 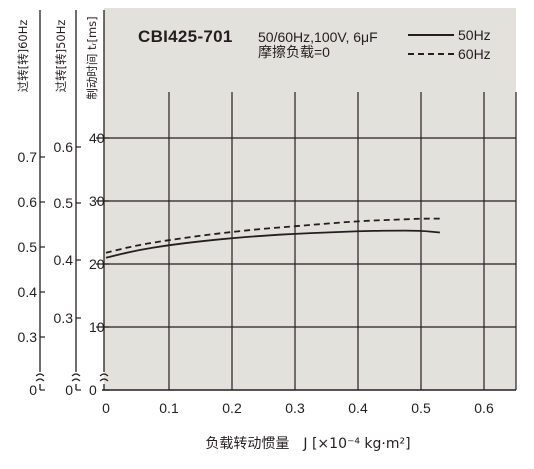 I want to click on y-tick-label: 20, so click(x=97, y=264).